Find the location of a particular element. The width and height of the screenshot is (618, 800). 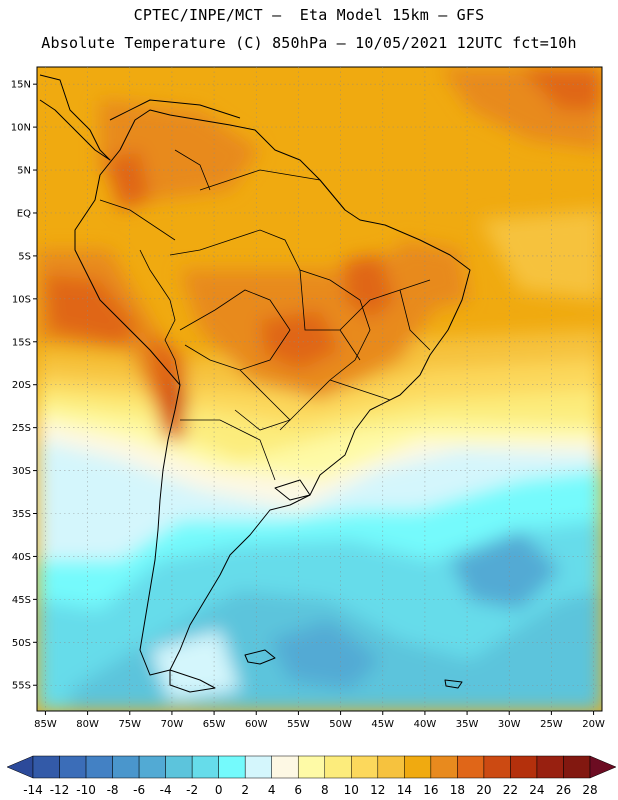

lon-label: 35W is located at coordinates (467, 724).